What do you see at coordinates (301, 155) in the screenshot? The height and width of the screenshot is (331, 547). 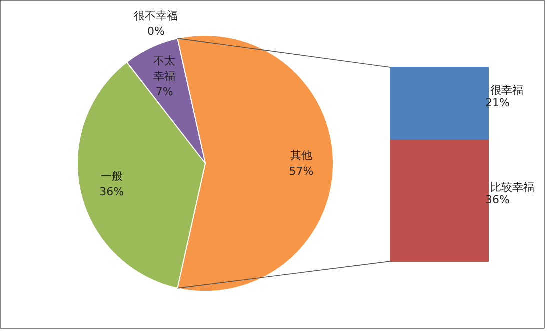 I see `slice-label: 其他` at bounding box center [301, 155].